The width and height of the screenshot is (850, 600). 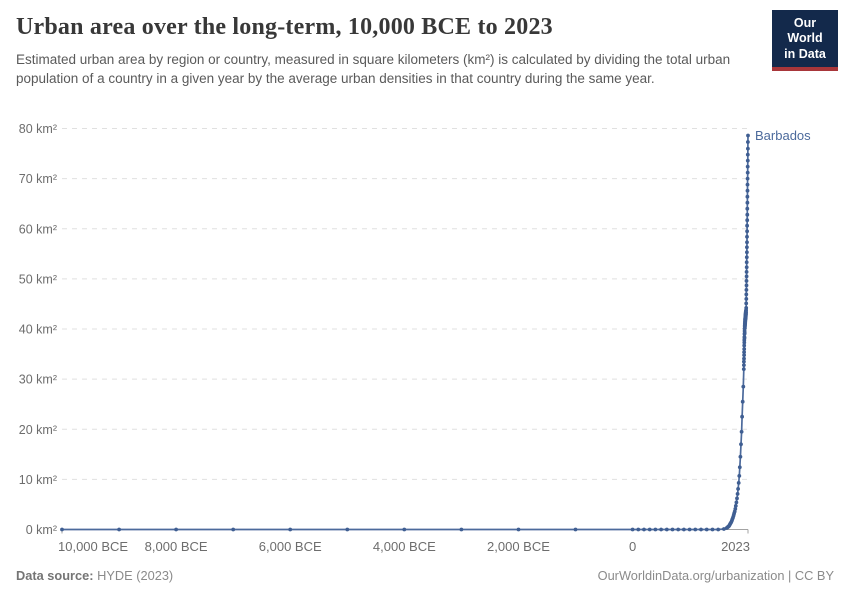 What do you see at coordinates (805, 53) in the screenshot?
I see `logo-line-2: in Data` at bounding box center [805, 53].